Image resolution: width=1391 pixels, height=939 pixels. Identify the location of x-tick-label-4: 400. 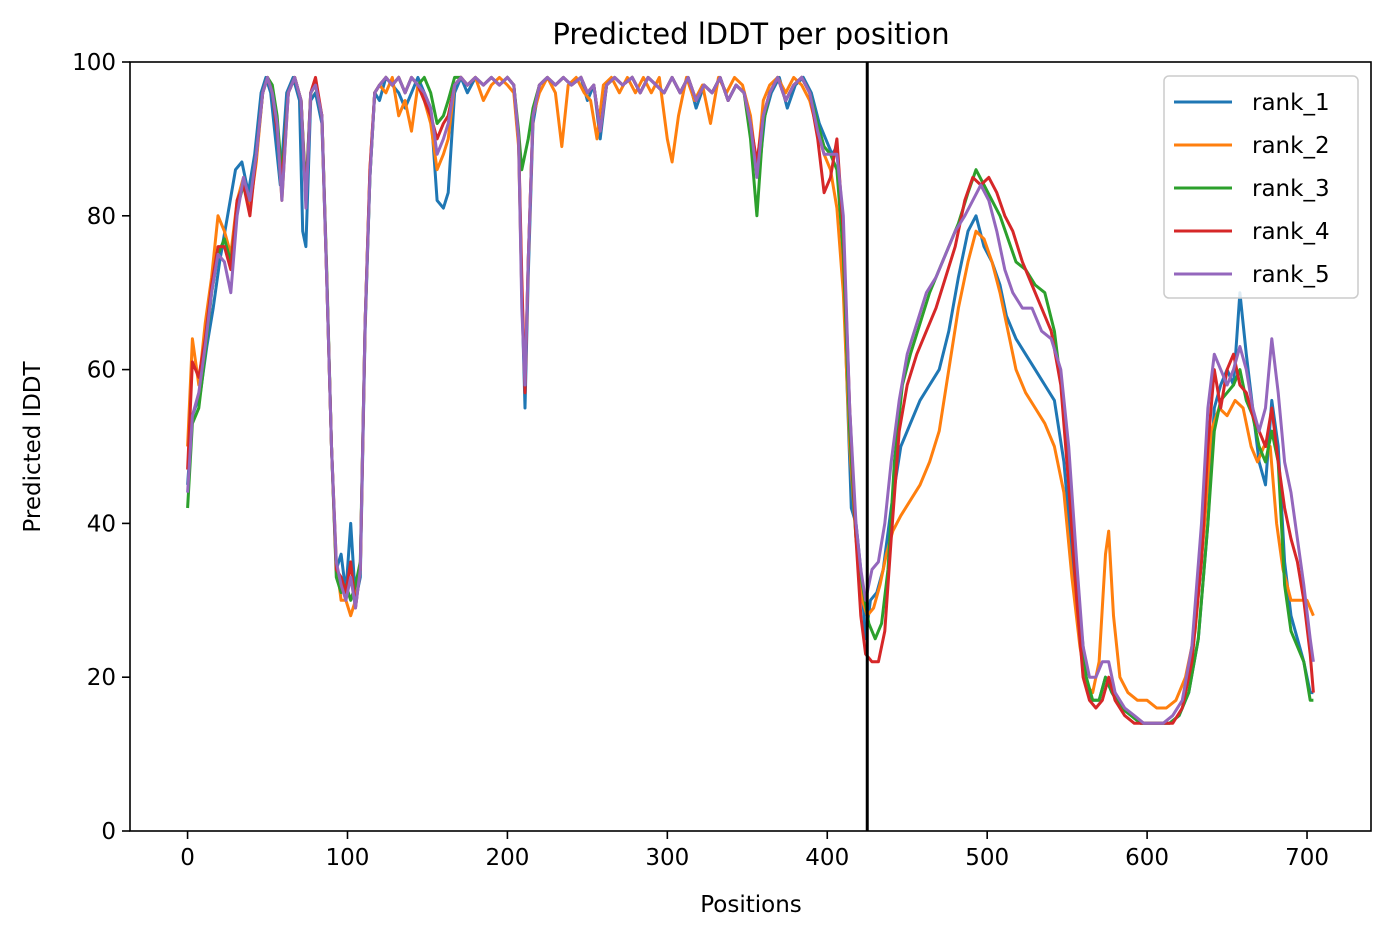
(827, 858).